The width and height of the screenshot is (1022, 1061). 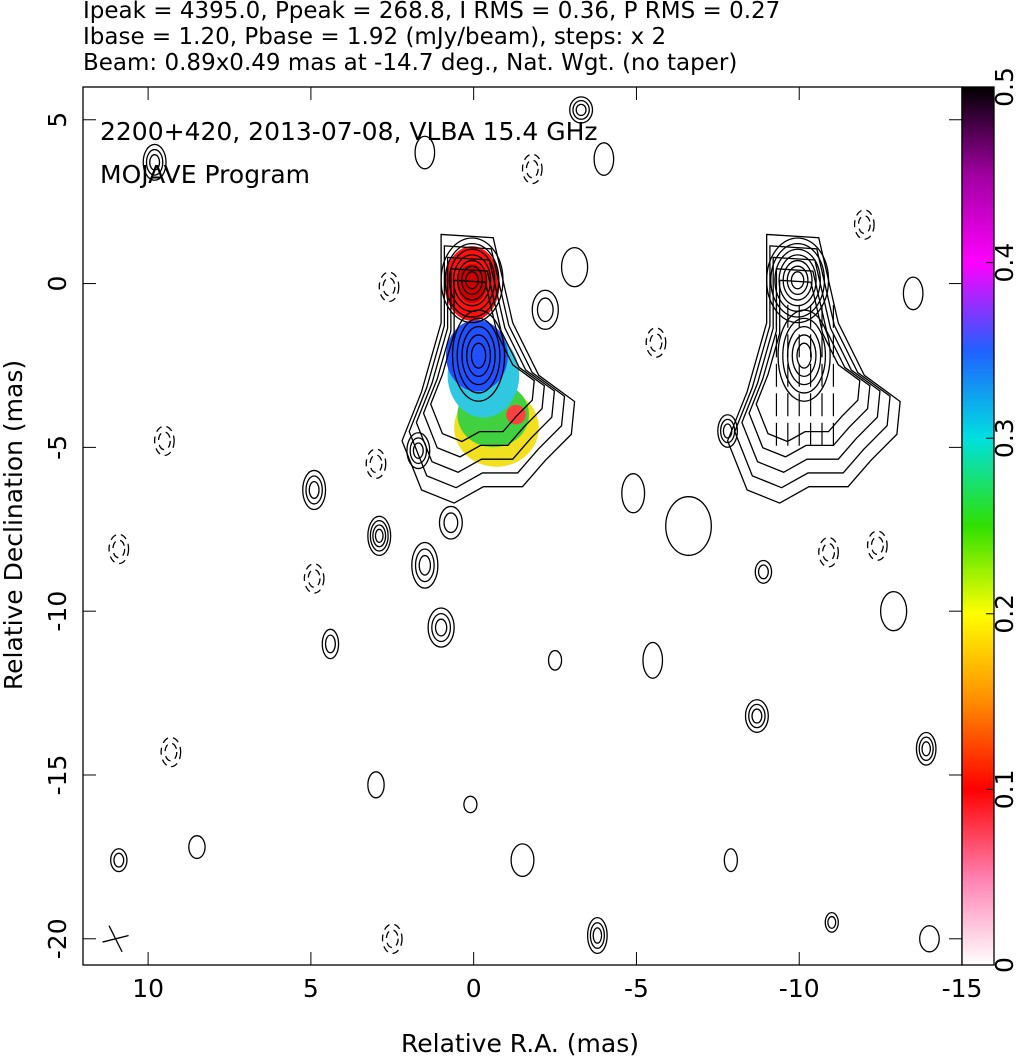 What do you see at coordinates (57, 447) in the screenshot?
I see `y-tick-label: -5` at bounding box center [57, 447].